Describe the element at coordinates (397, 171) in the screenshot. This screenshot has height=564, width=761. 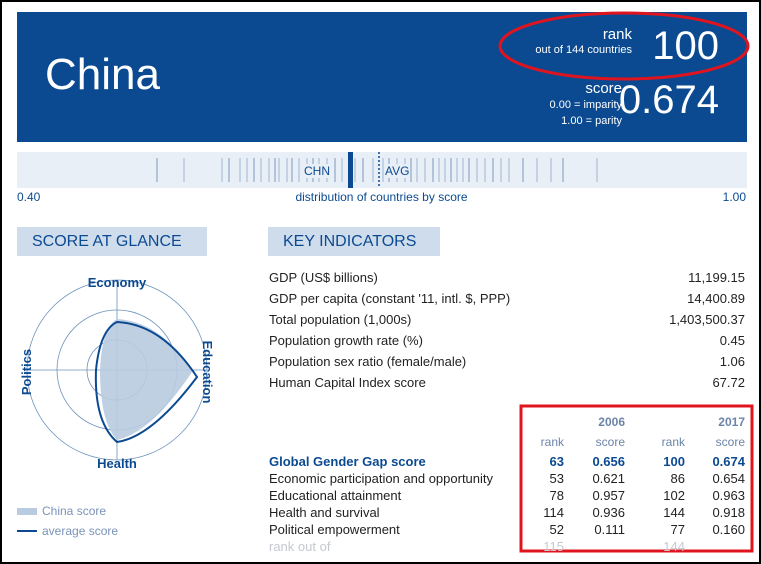
I see `average-marker-label: AVG` at that location.